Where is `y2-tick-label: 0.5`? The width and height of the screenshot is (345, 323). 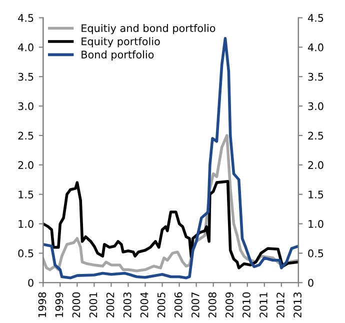
y2-tick-label: 0.5 is located at coordinates (316, 253).